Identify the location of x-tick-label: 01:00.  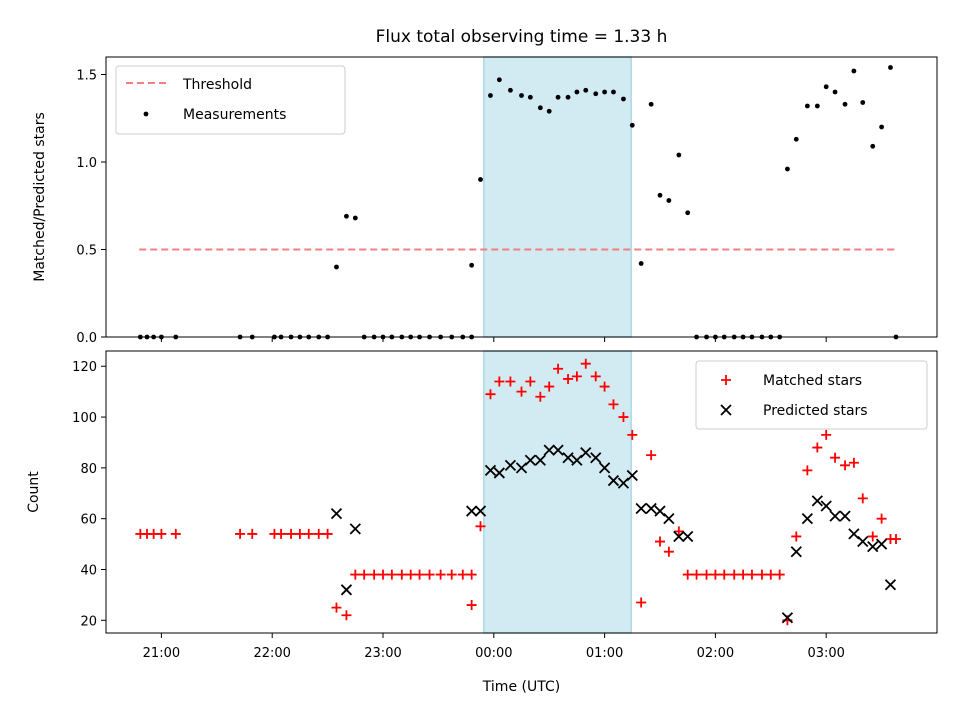
(604, 653).